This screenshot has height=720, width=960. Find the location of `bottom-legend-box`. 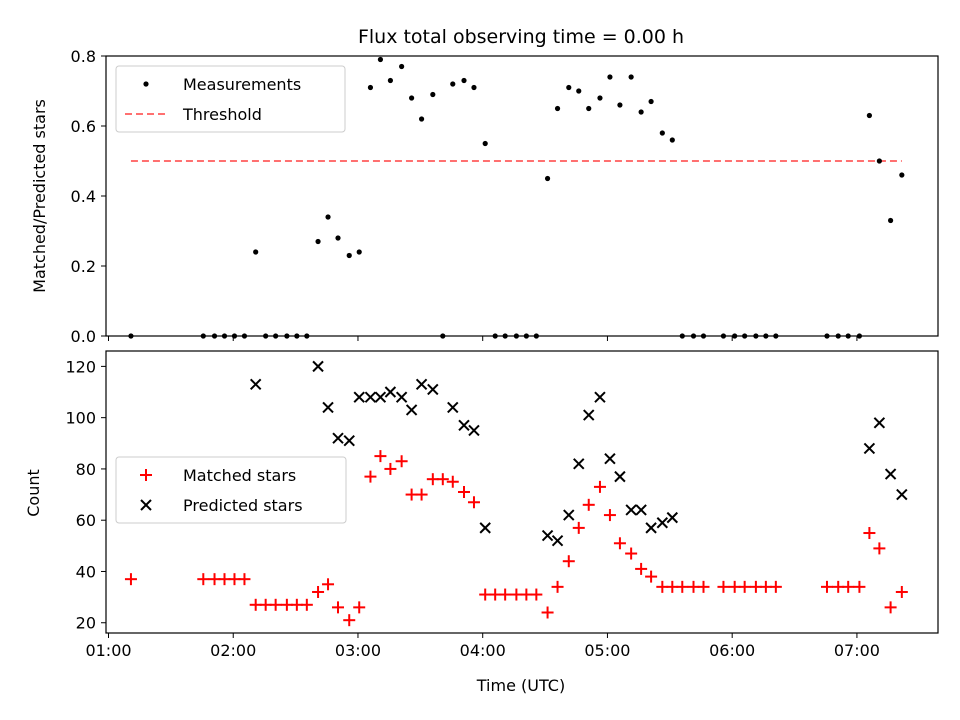

bottom-legend-box is located at coordinates (231, 490).